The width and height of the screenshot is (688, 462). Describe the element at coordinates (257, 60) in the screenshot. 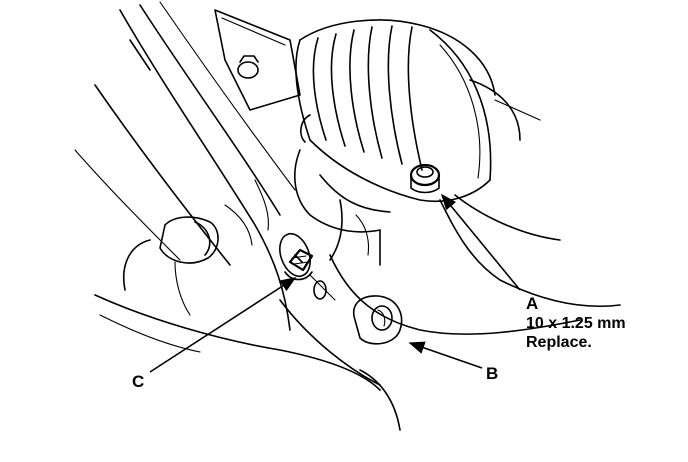

I see `bracket-plate` at that location.